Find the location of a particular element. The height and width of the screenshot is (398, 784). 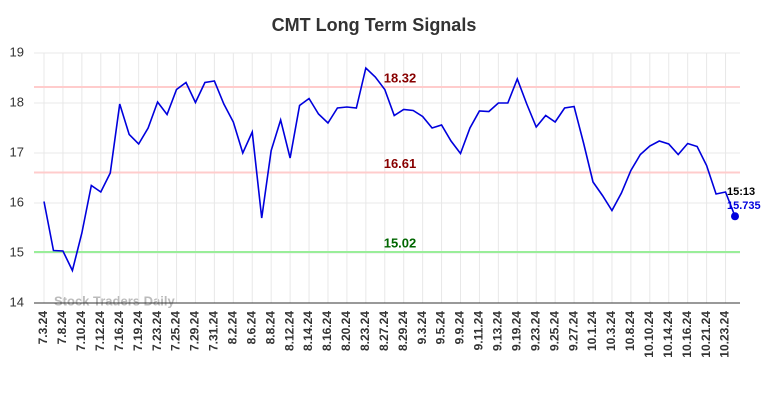

x-tick-label: 7.29.24 is located at coordinates (195, 331).